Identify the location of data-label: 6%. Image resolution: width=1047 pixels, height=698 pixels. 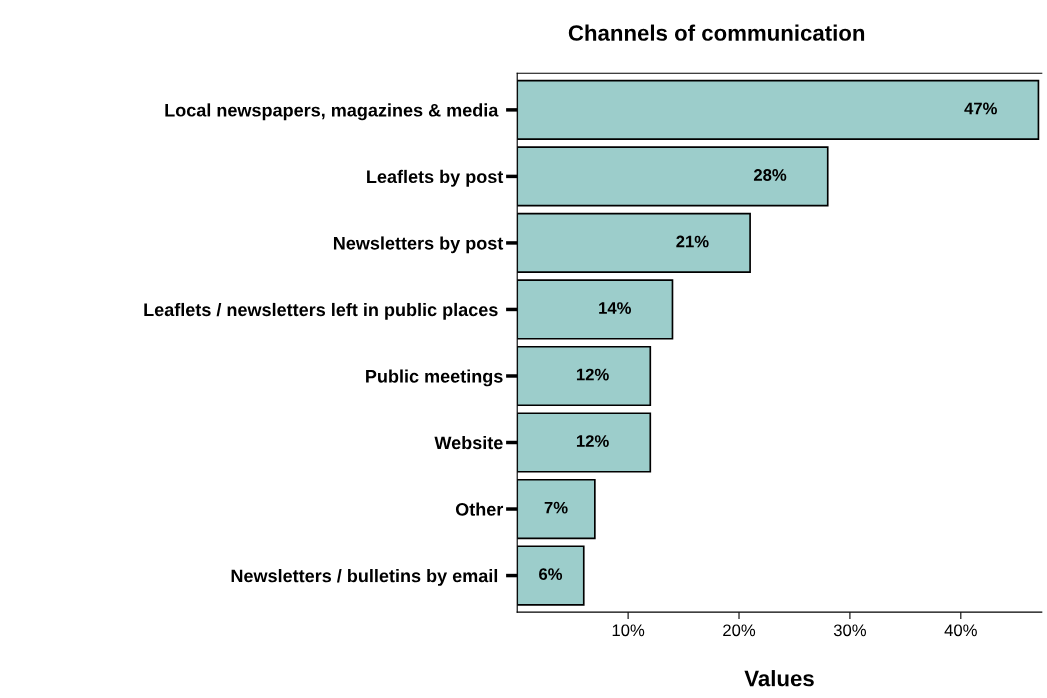
(551, 574).